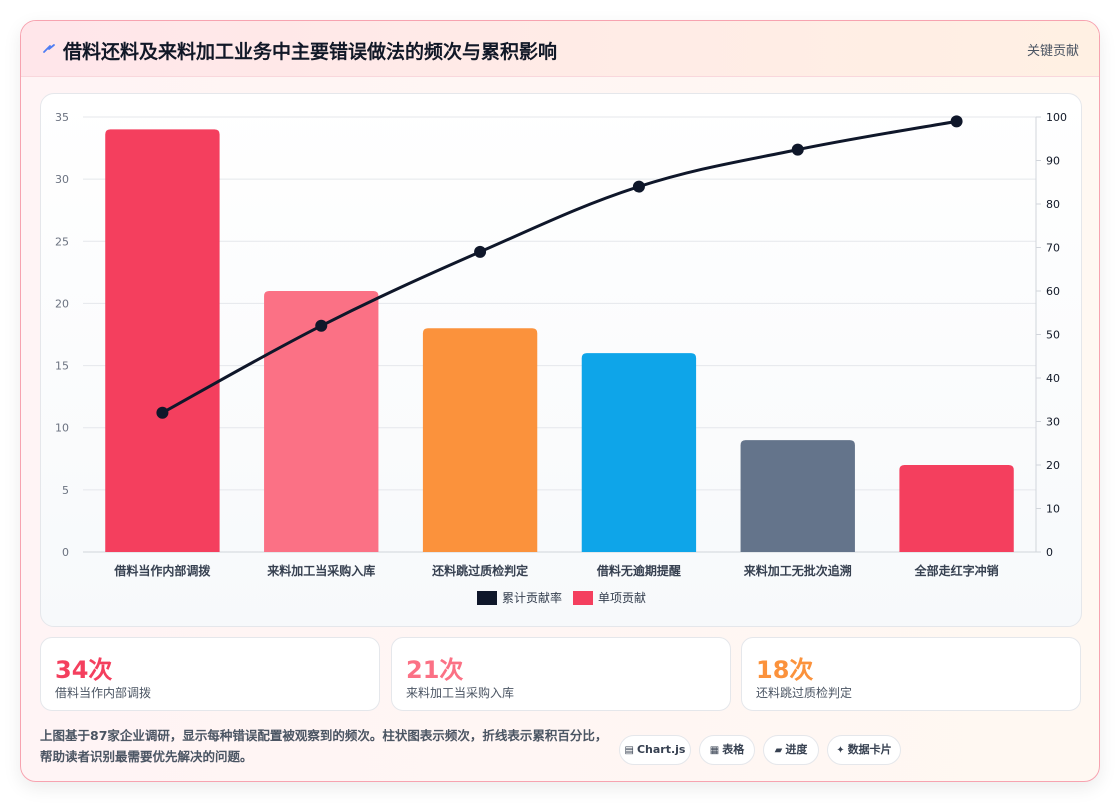 The image size is (1120, 804). Describe the element at coordinates (1053, 291) in the screenshot. I see `y-right-tick-label: 60` at that location.